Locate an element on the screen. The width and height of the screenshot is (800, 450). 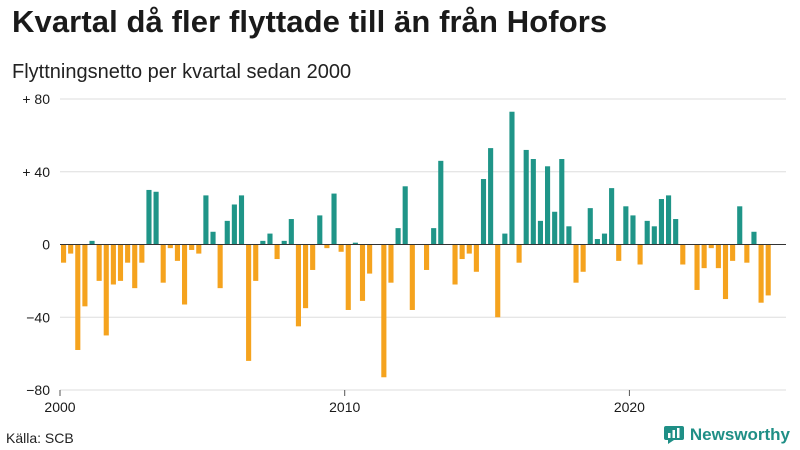
brand-logo: Newsworthy is located at coordinates (726, 435).